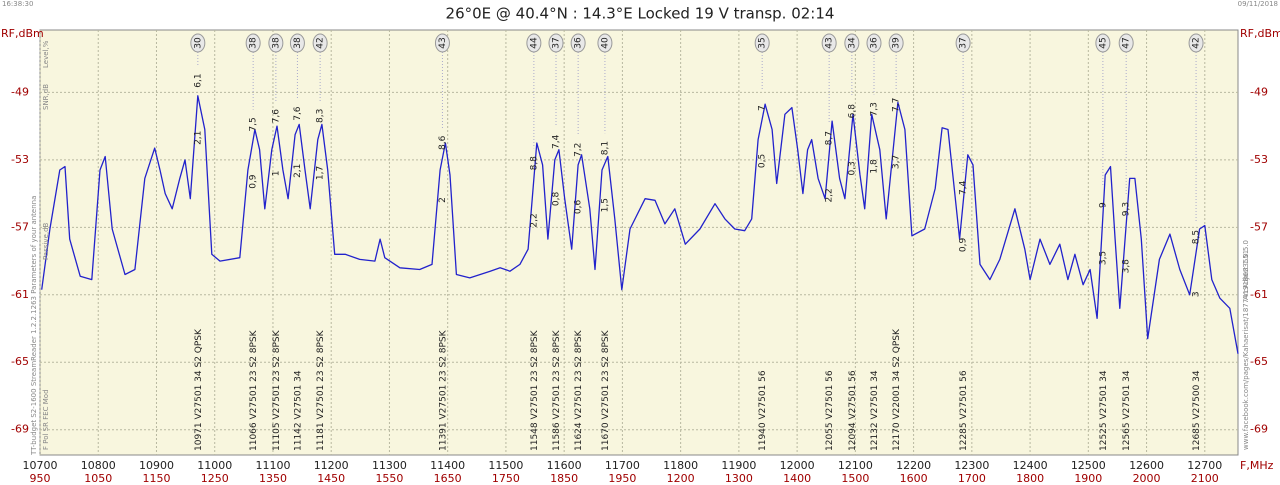 This screenshot has height=485, width=1280. What do you see at coordinates (913, 465) in the screenshot?
I see `x-tick-label: 12200` at bounding box center [913, 465].